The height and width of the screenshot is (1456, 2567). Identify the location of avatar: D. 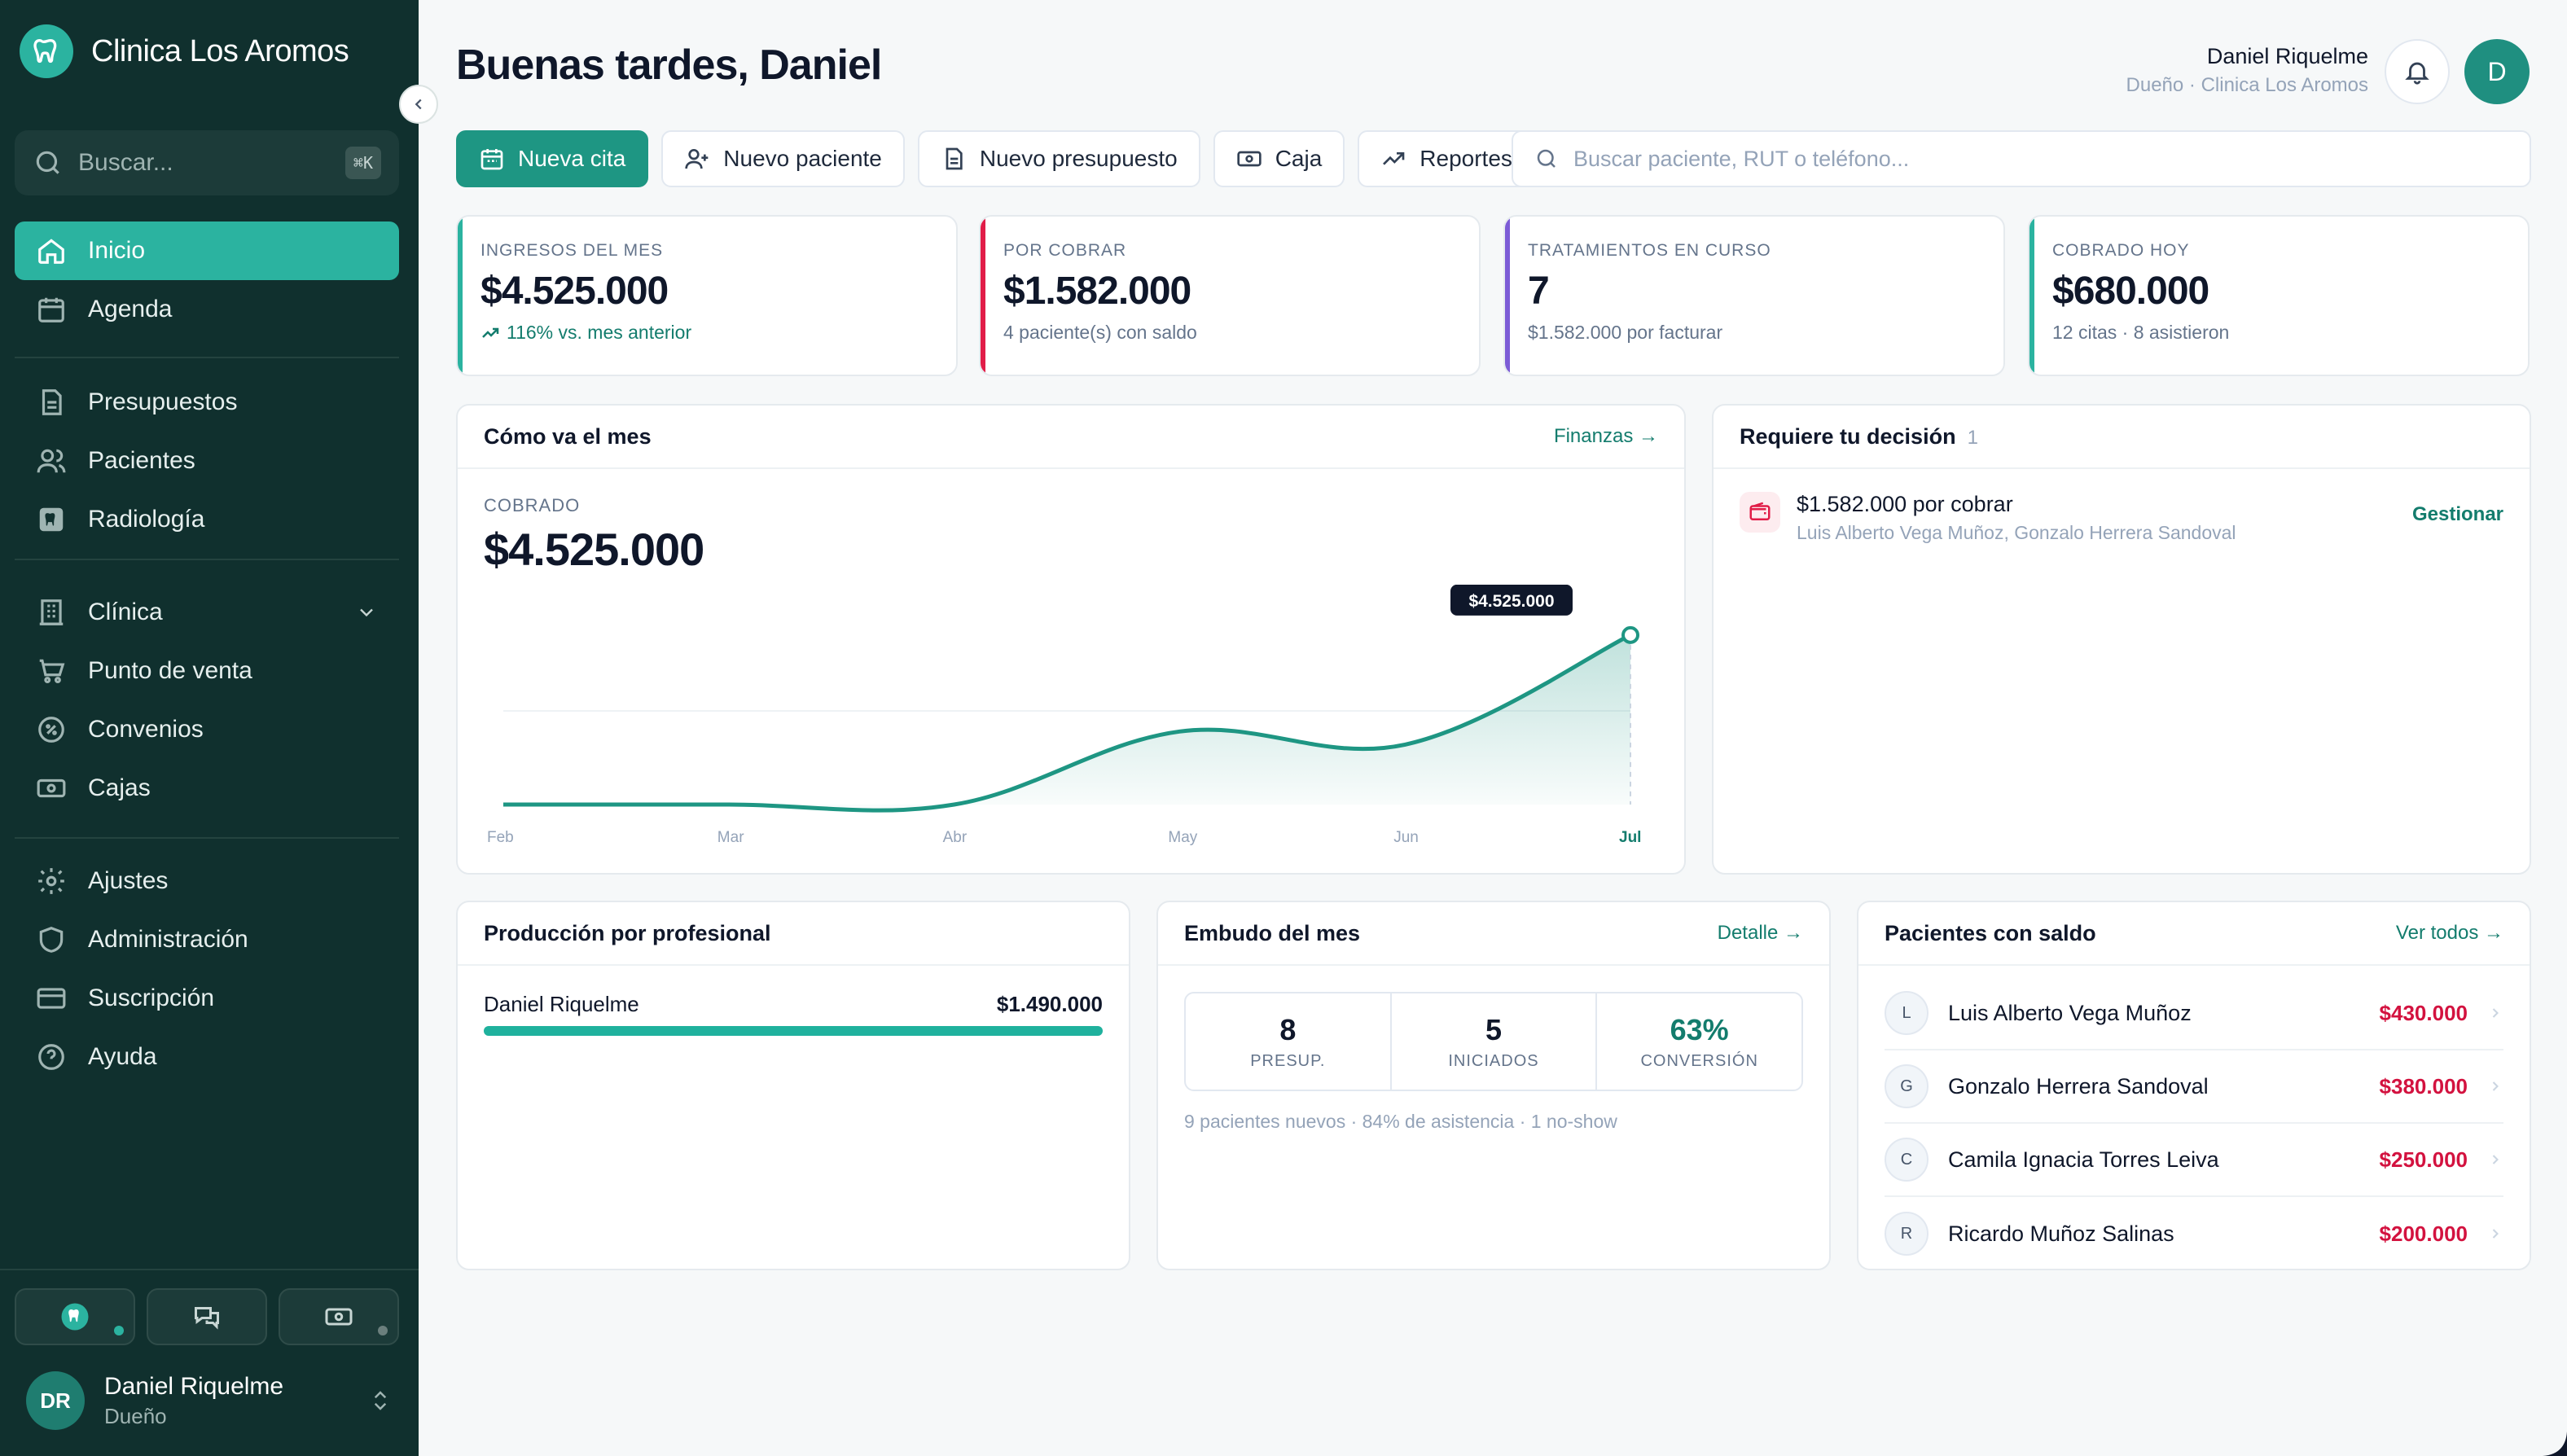
(2497, 71).